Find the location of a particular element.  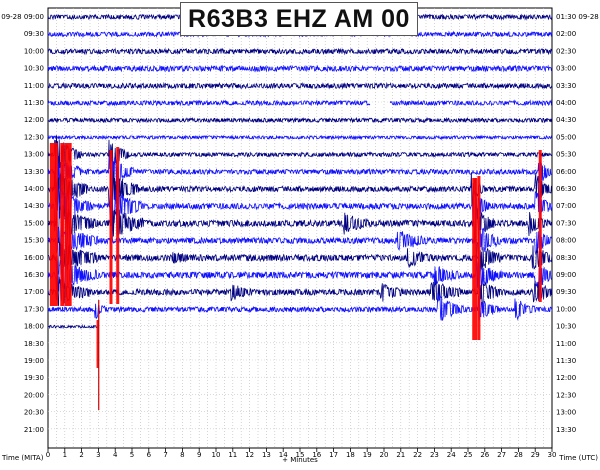

x-tick-label: 22 is located at coordinates (417, 455).